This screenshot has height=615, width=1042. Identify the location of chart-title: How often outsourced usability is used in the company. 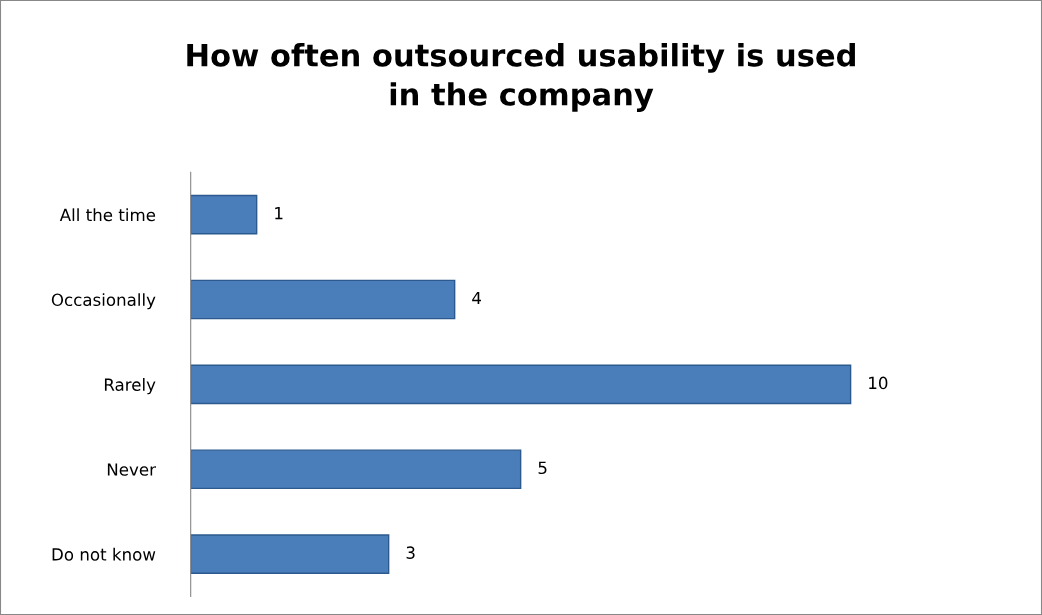
(521, 77).